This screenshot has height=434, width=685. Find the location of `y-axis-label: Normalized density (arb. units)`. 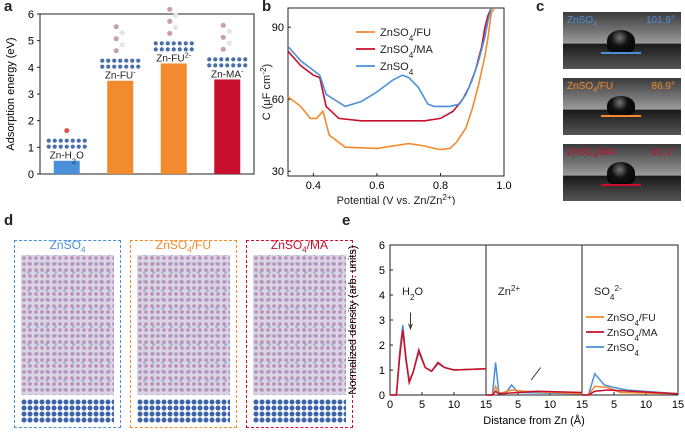

y-axis-label: Normalized density (arb. units) is located at coordinates (353, 319).